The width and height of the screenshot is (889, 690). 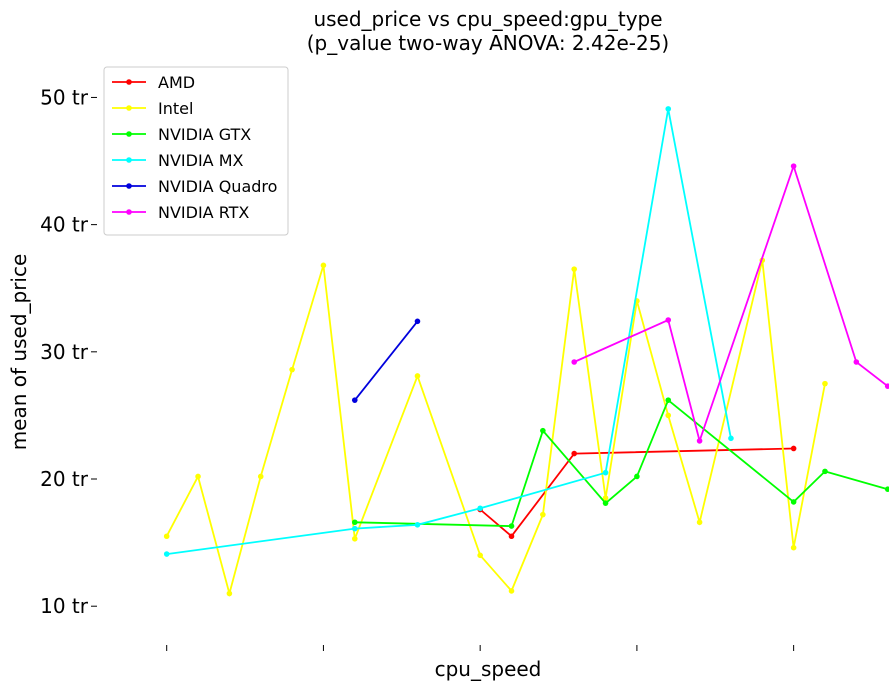 I want to click on legend-label: Intel, so click(x=175, y=108).